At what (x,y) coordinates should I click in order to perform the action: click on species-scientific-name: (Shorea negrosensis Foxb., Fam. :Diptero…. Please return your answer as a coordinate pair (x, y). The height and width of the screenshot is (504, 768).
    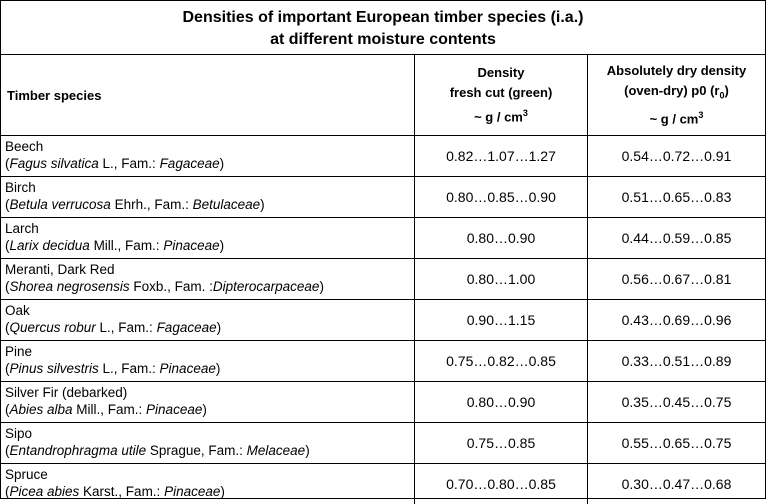
    Looking at the image, I should click on (164, 286).